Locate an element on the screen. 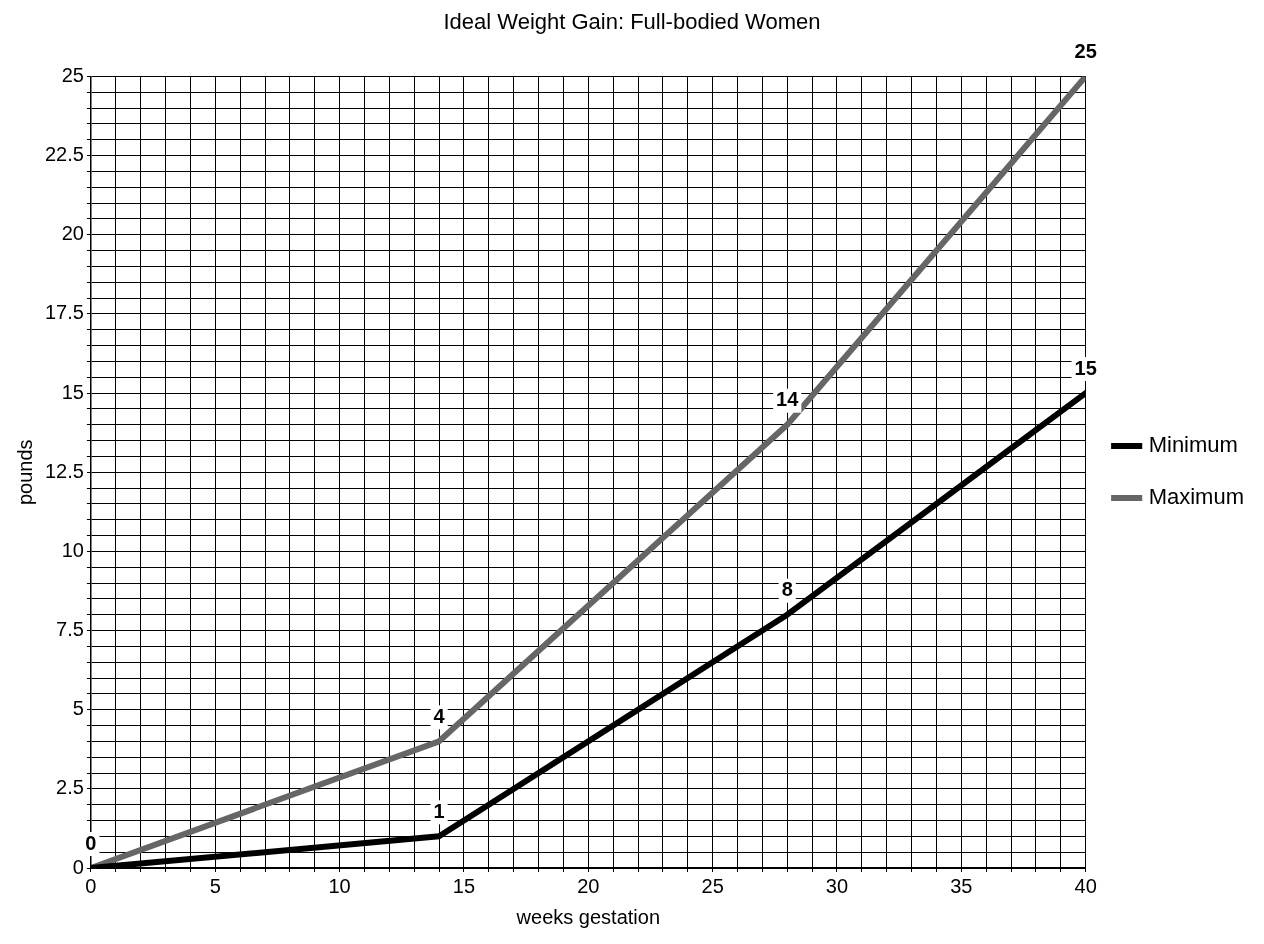 The image size is (1264, 944). y-tick-label: 25 is located at coordinates (72, 74).